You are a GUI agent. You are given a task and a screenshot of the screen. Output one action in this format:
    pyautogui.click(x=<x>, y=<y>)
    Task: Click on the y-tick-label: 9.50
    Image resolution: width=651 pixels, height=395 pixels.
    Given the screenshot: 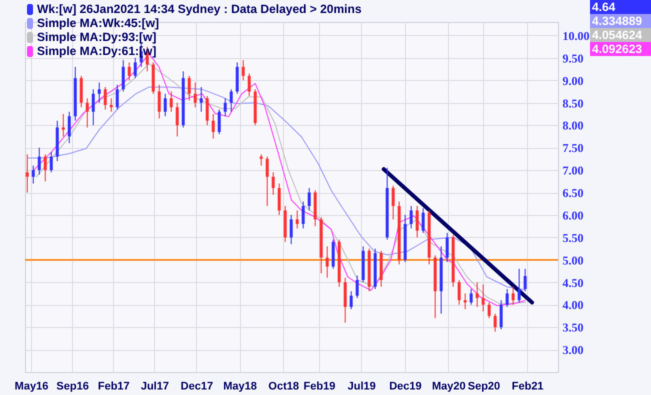 What is the action you would take?
    pyautogui.click(x=573, y=58)
    